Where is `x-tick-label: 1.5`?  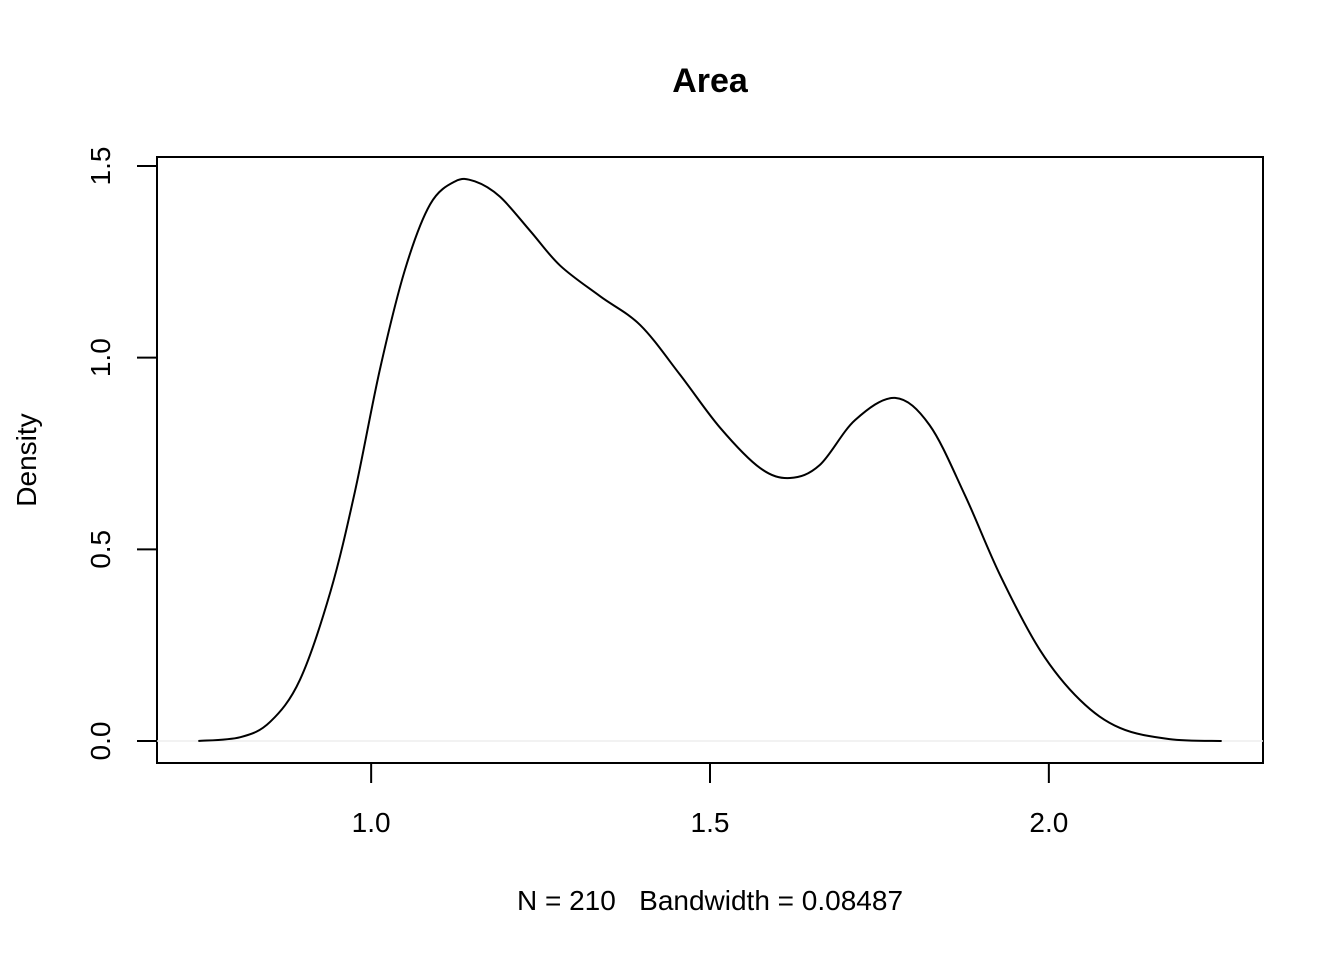 x-tick-label: 1.5 is located at coordinates (710, 822).